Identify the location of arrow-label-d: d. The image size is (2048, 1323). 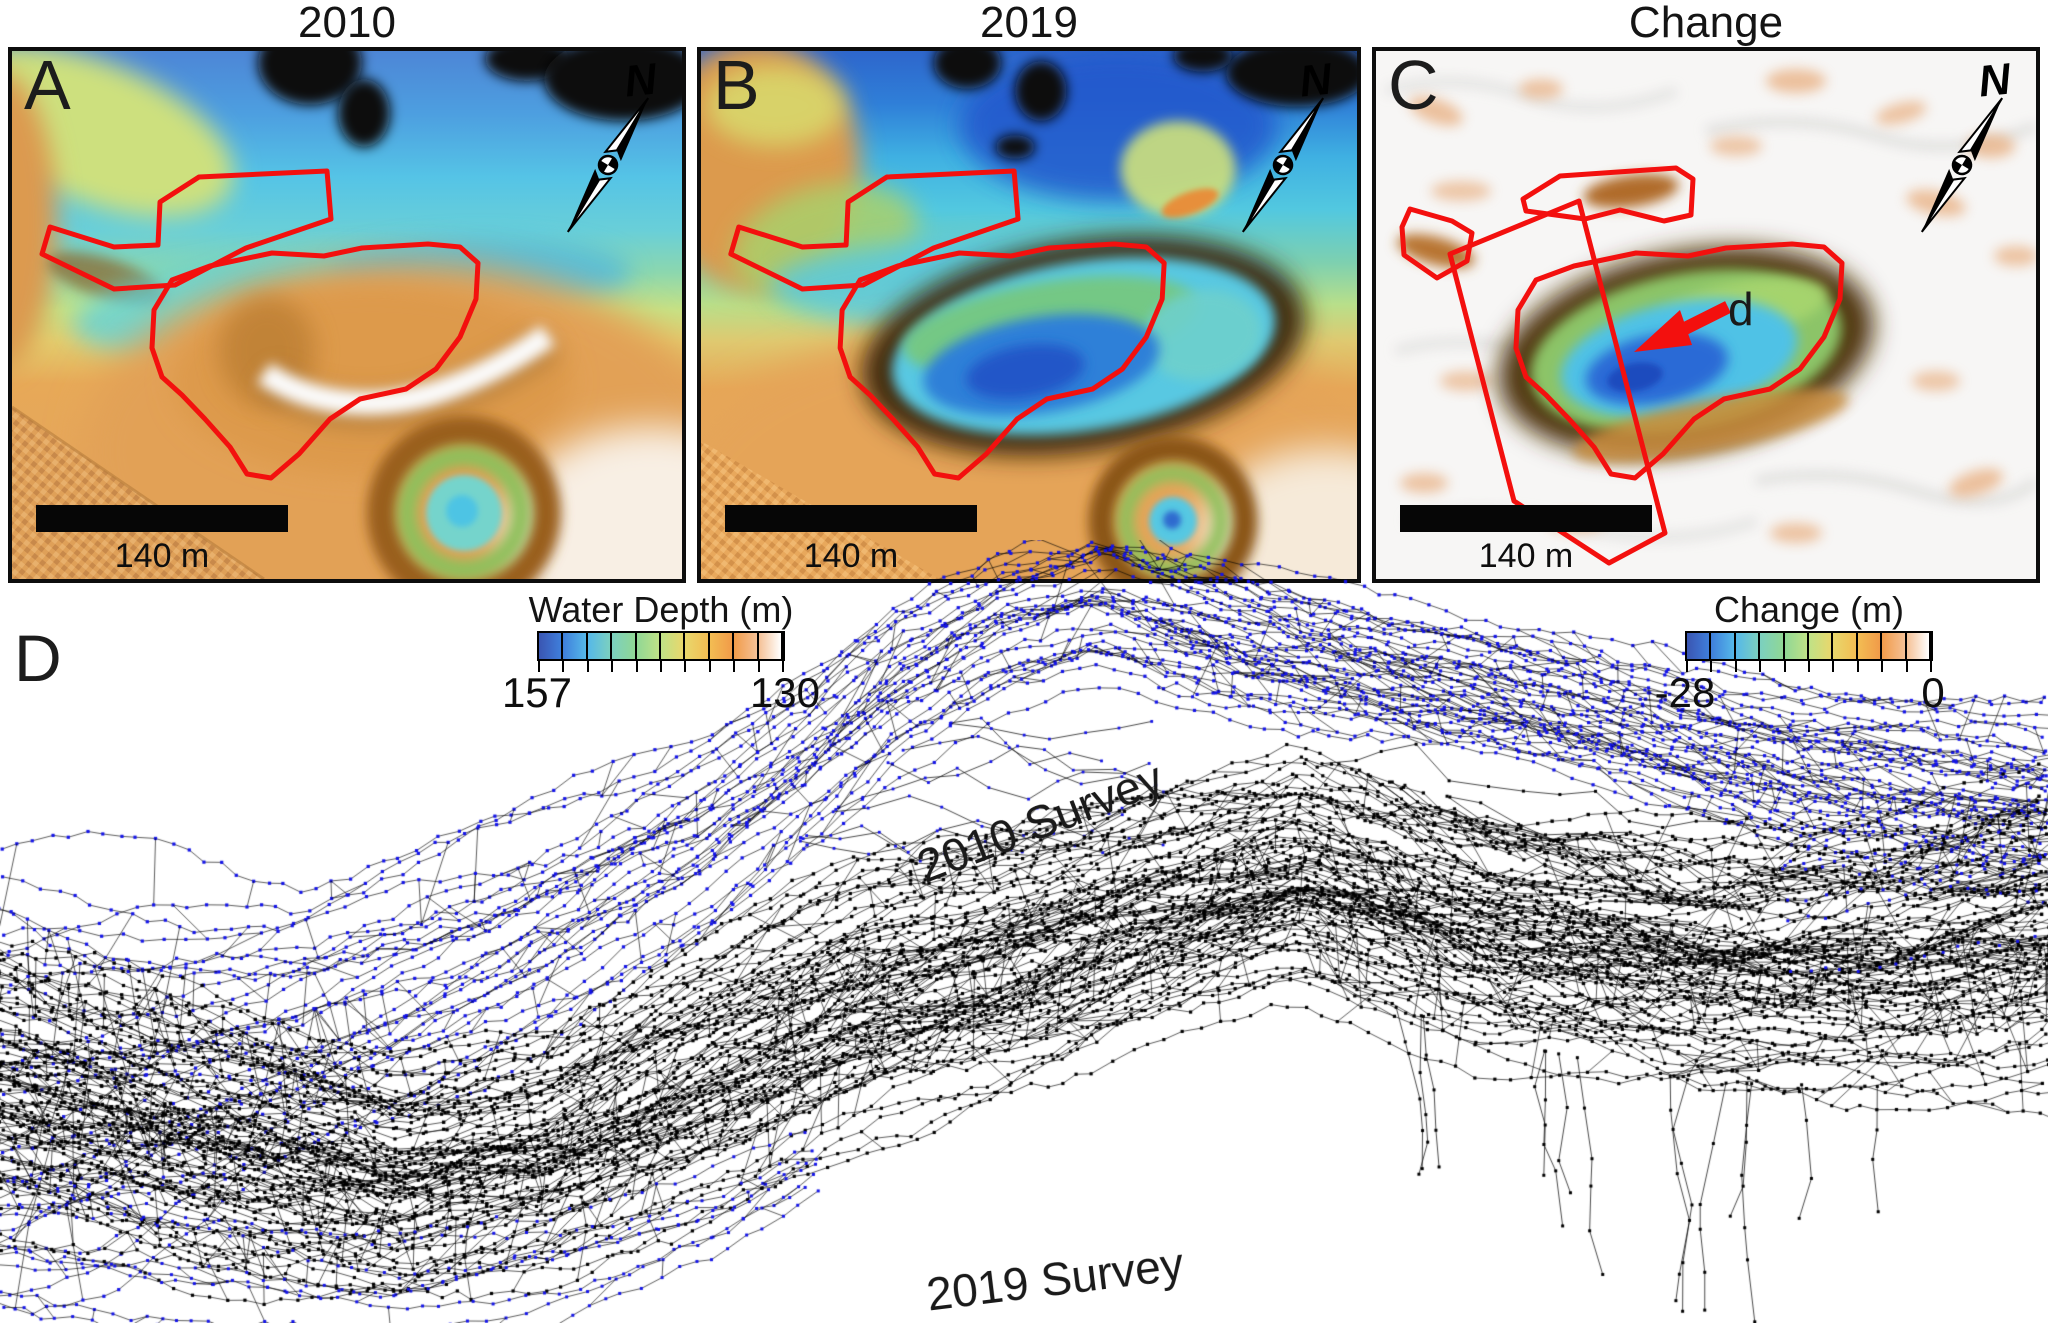
(1741, 309).